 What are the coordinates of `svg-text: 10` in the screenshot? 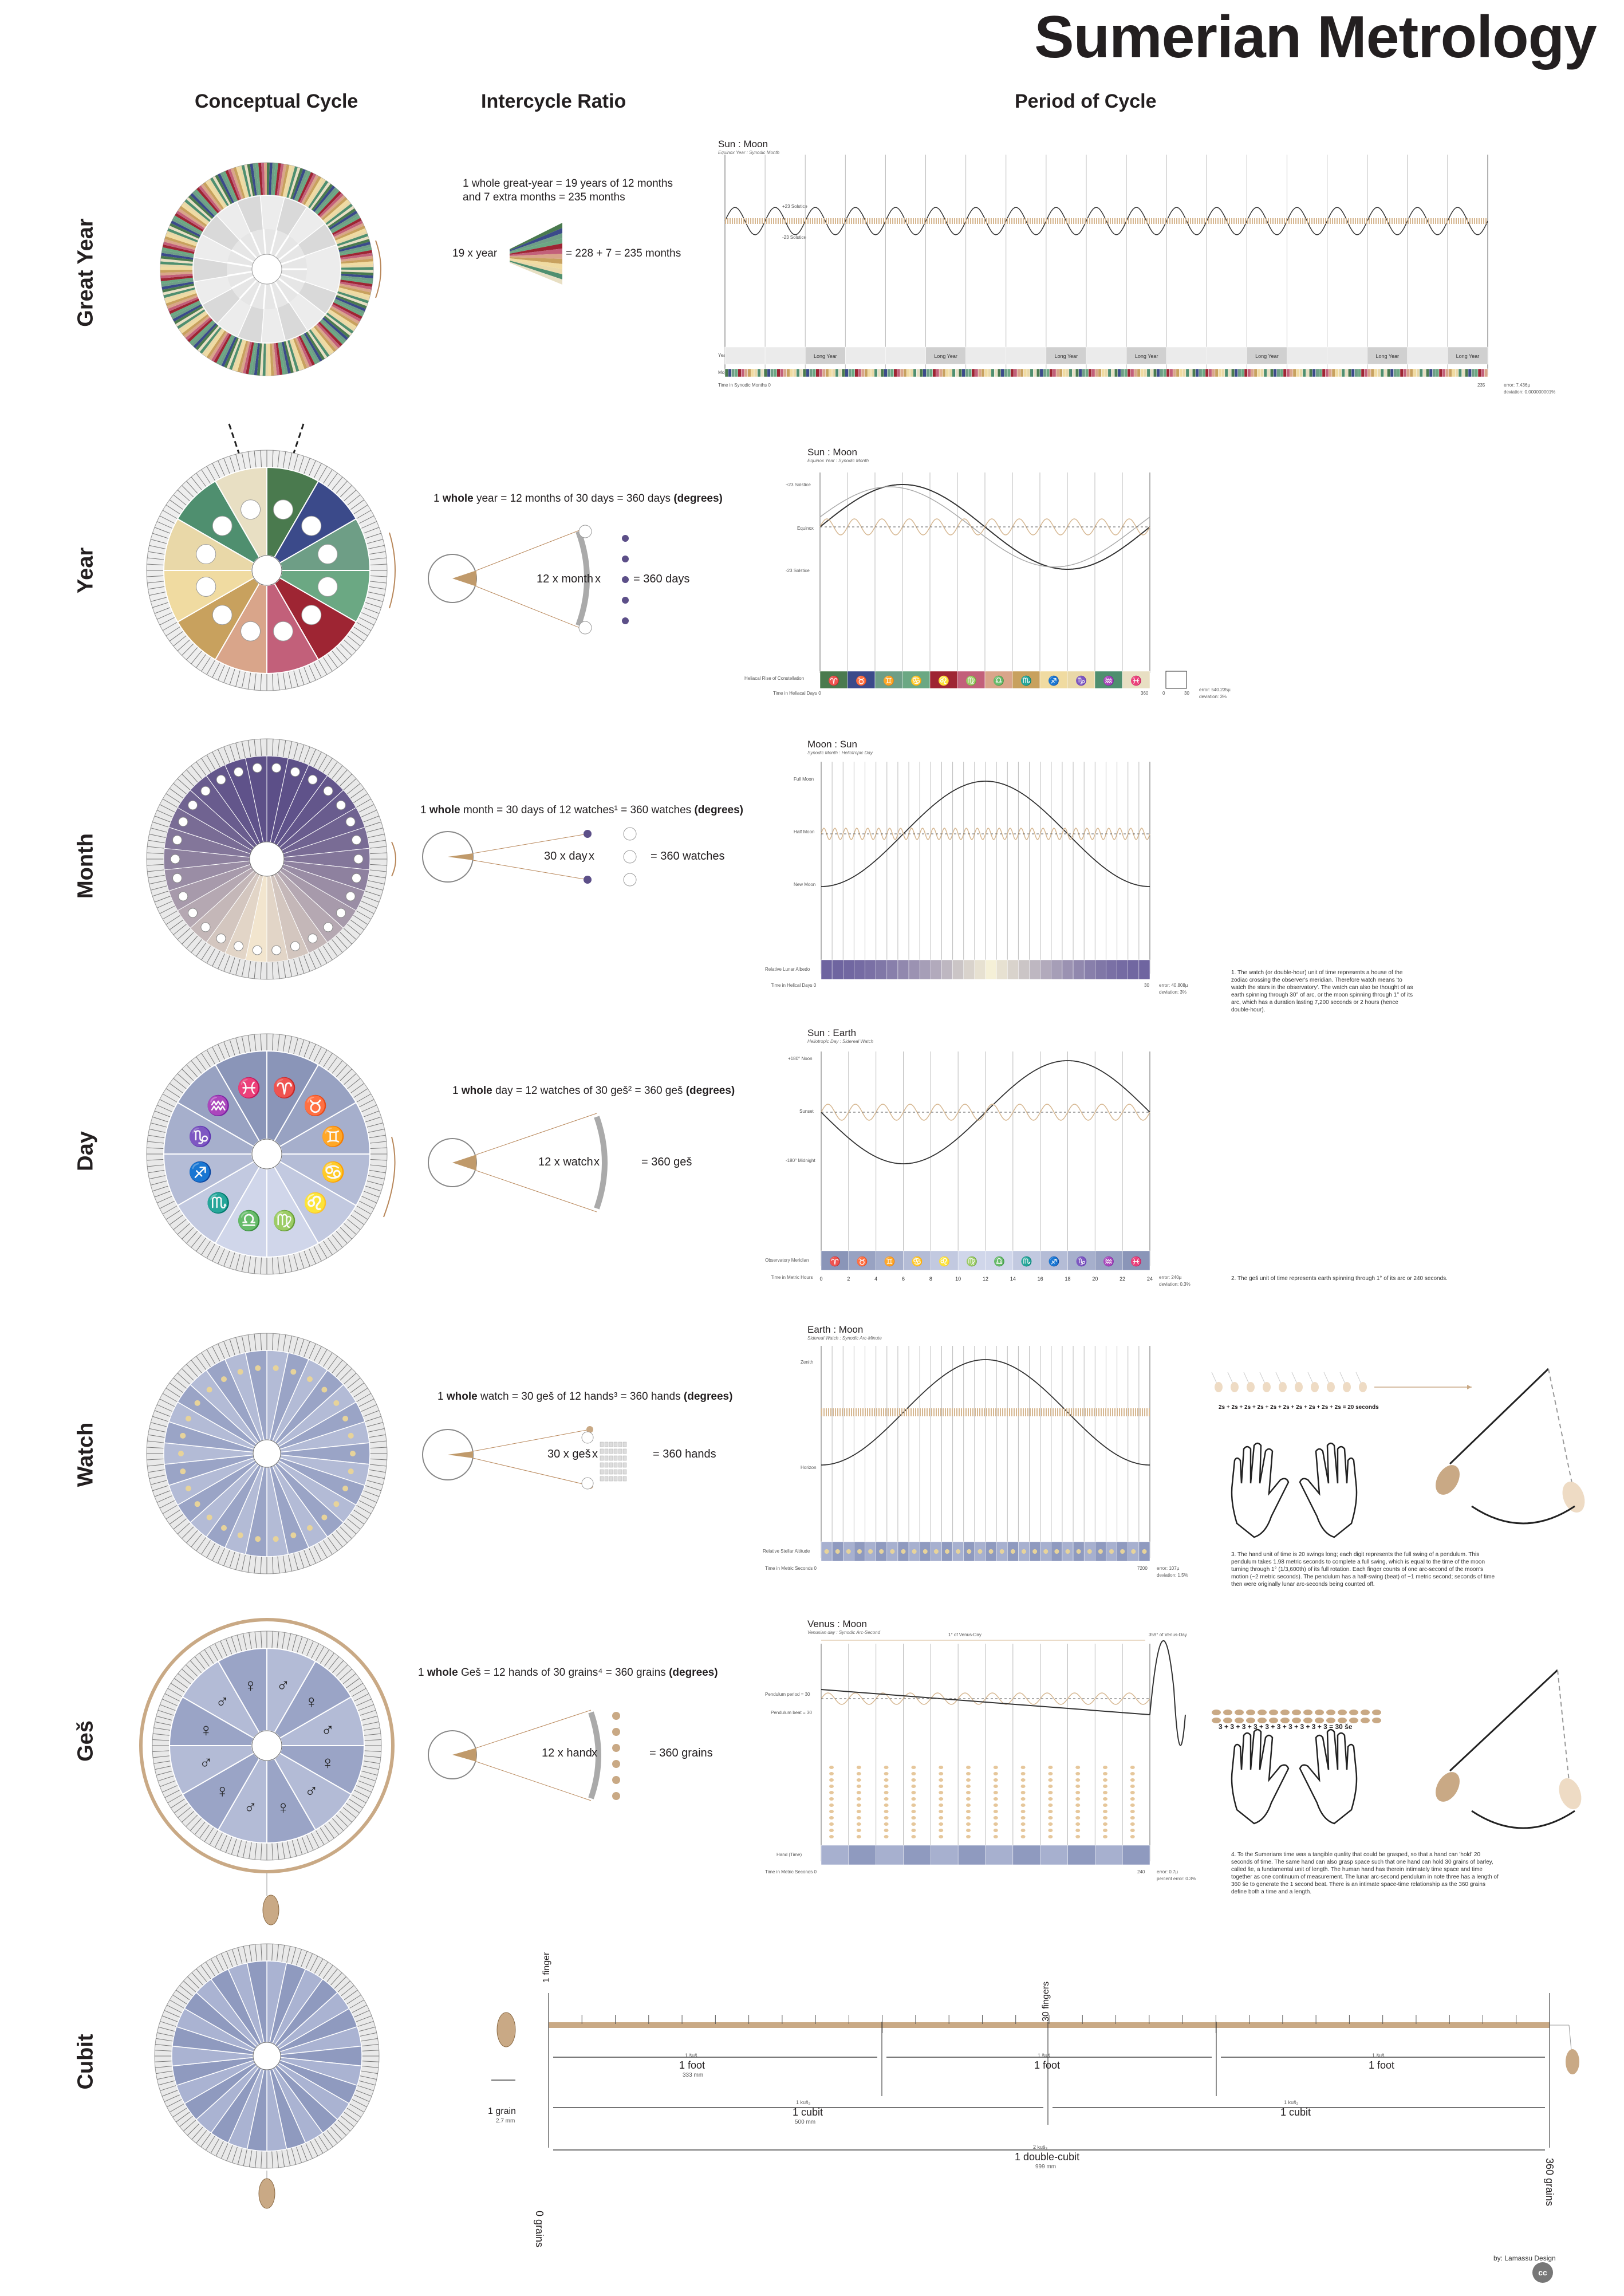 It's located at (958, 1279).